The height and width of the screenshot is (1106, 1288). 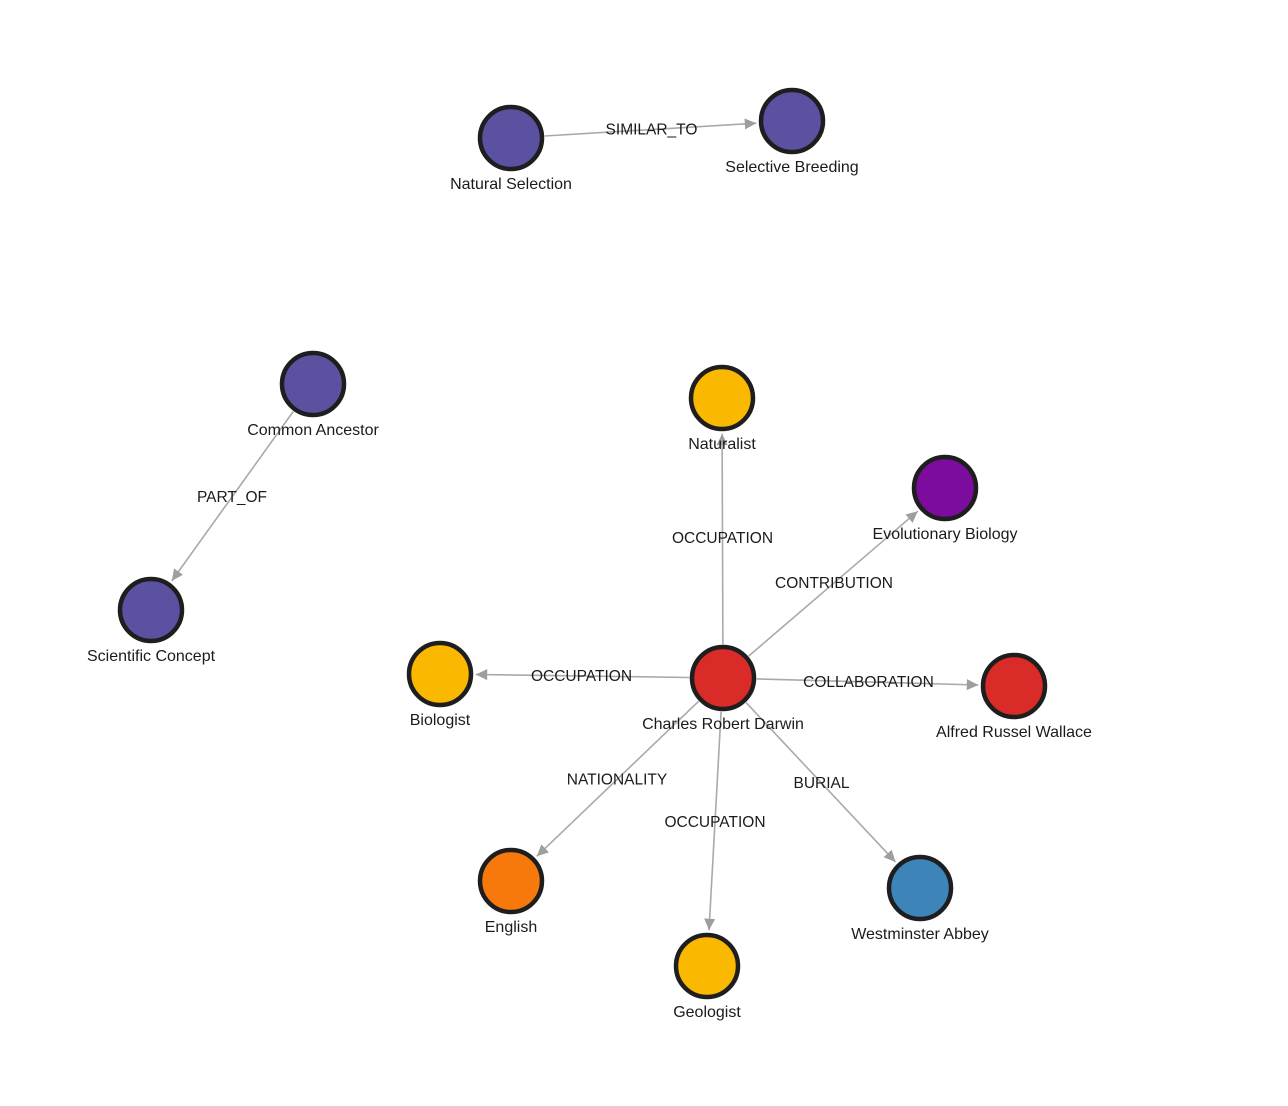 I want to click on node-group-charles-robert-darwin: Charles Robert Darwin, so click(x=723, y=688).